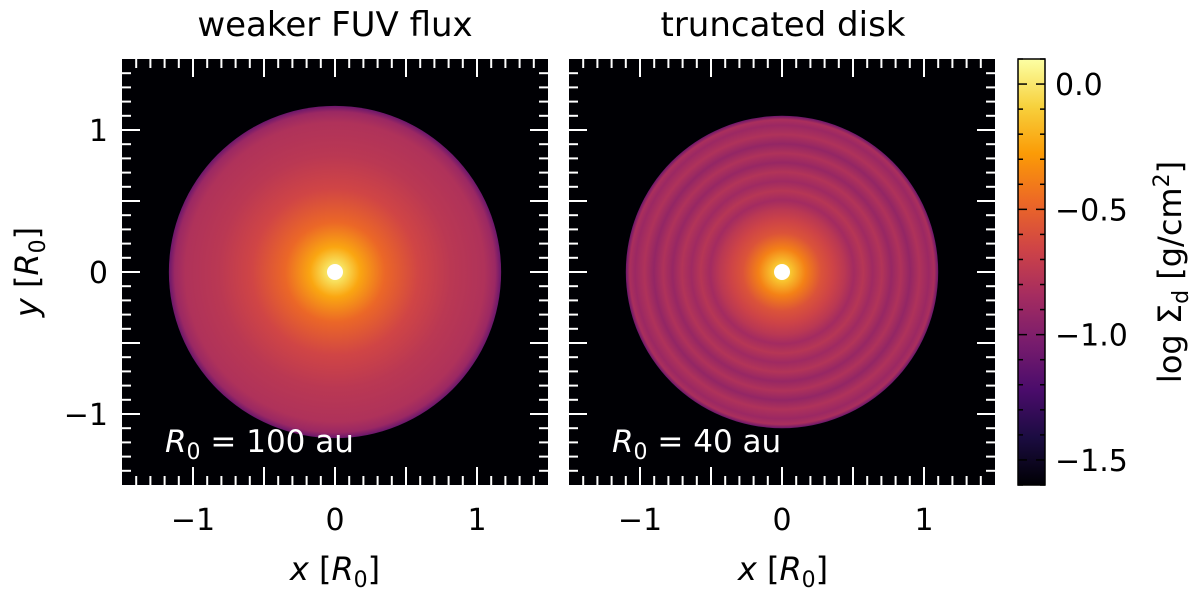 The image size is (1200, 592). Describe the element at coordinates (86, 415) in the screenshot. I see `y-tick-label: −1` at that location.